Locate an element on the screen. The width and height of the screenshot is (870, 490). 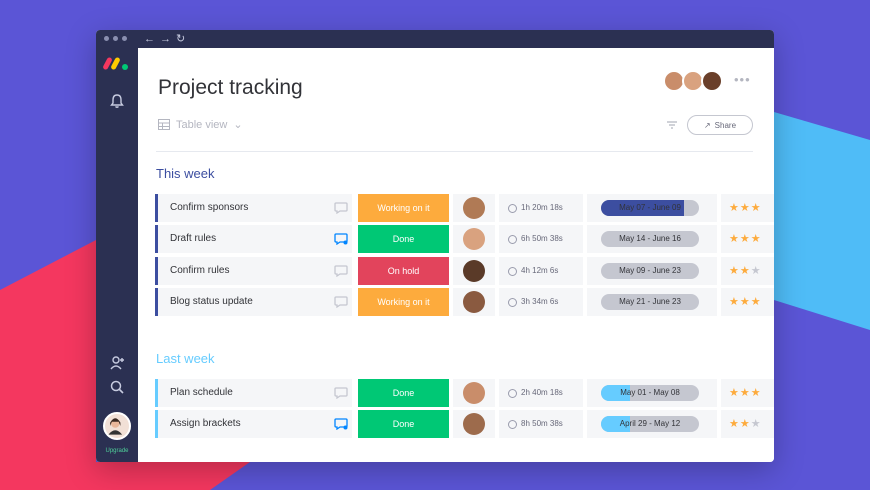
item-name: Confirm sponsors is located at coordinates (253, 208).